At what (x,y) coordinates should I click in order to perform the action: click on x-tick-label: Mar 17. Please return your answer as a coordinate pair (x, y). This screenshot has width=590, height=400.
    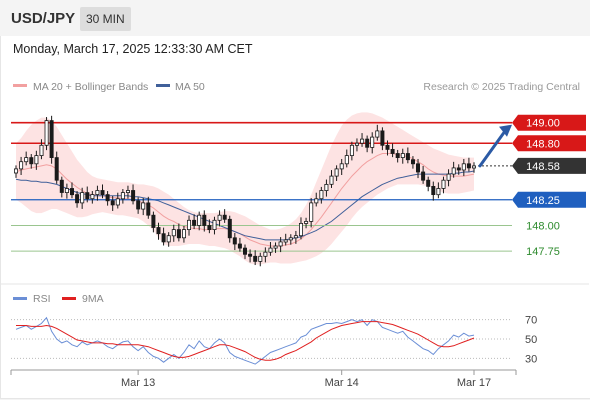
    Looking at the image, I should click on (474, 383).